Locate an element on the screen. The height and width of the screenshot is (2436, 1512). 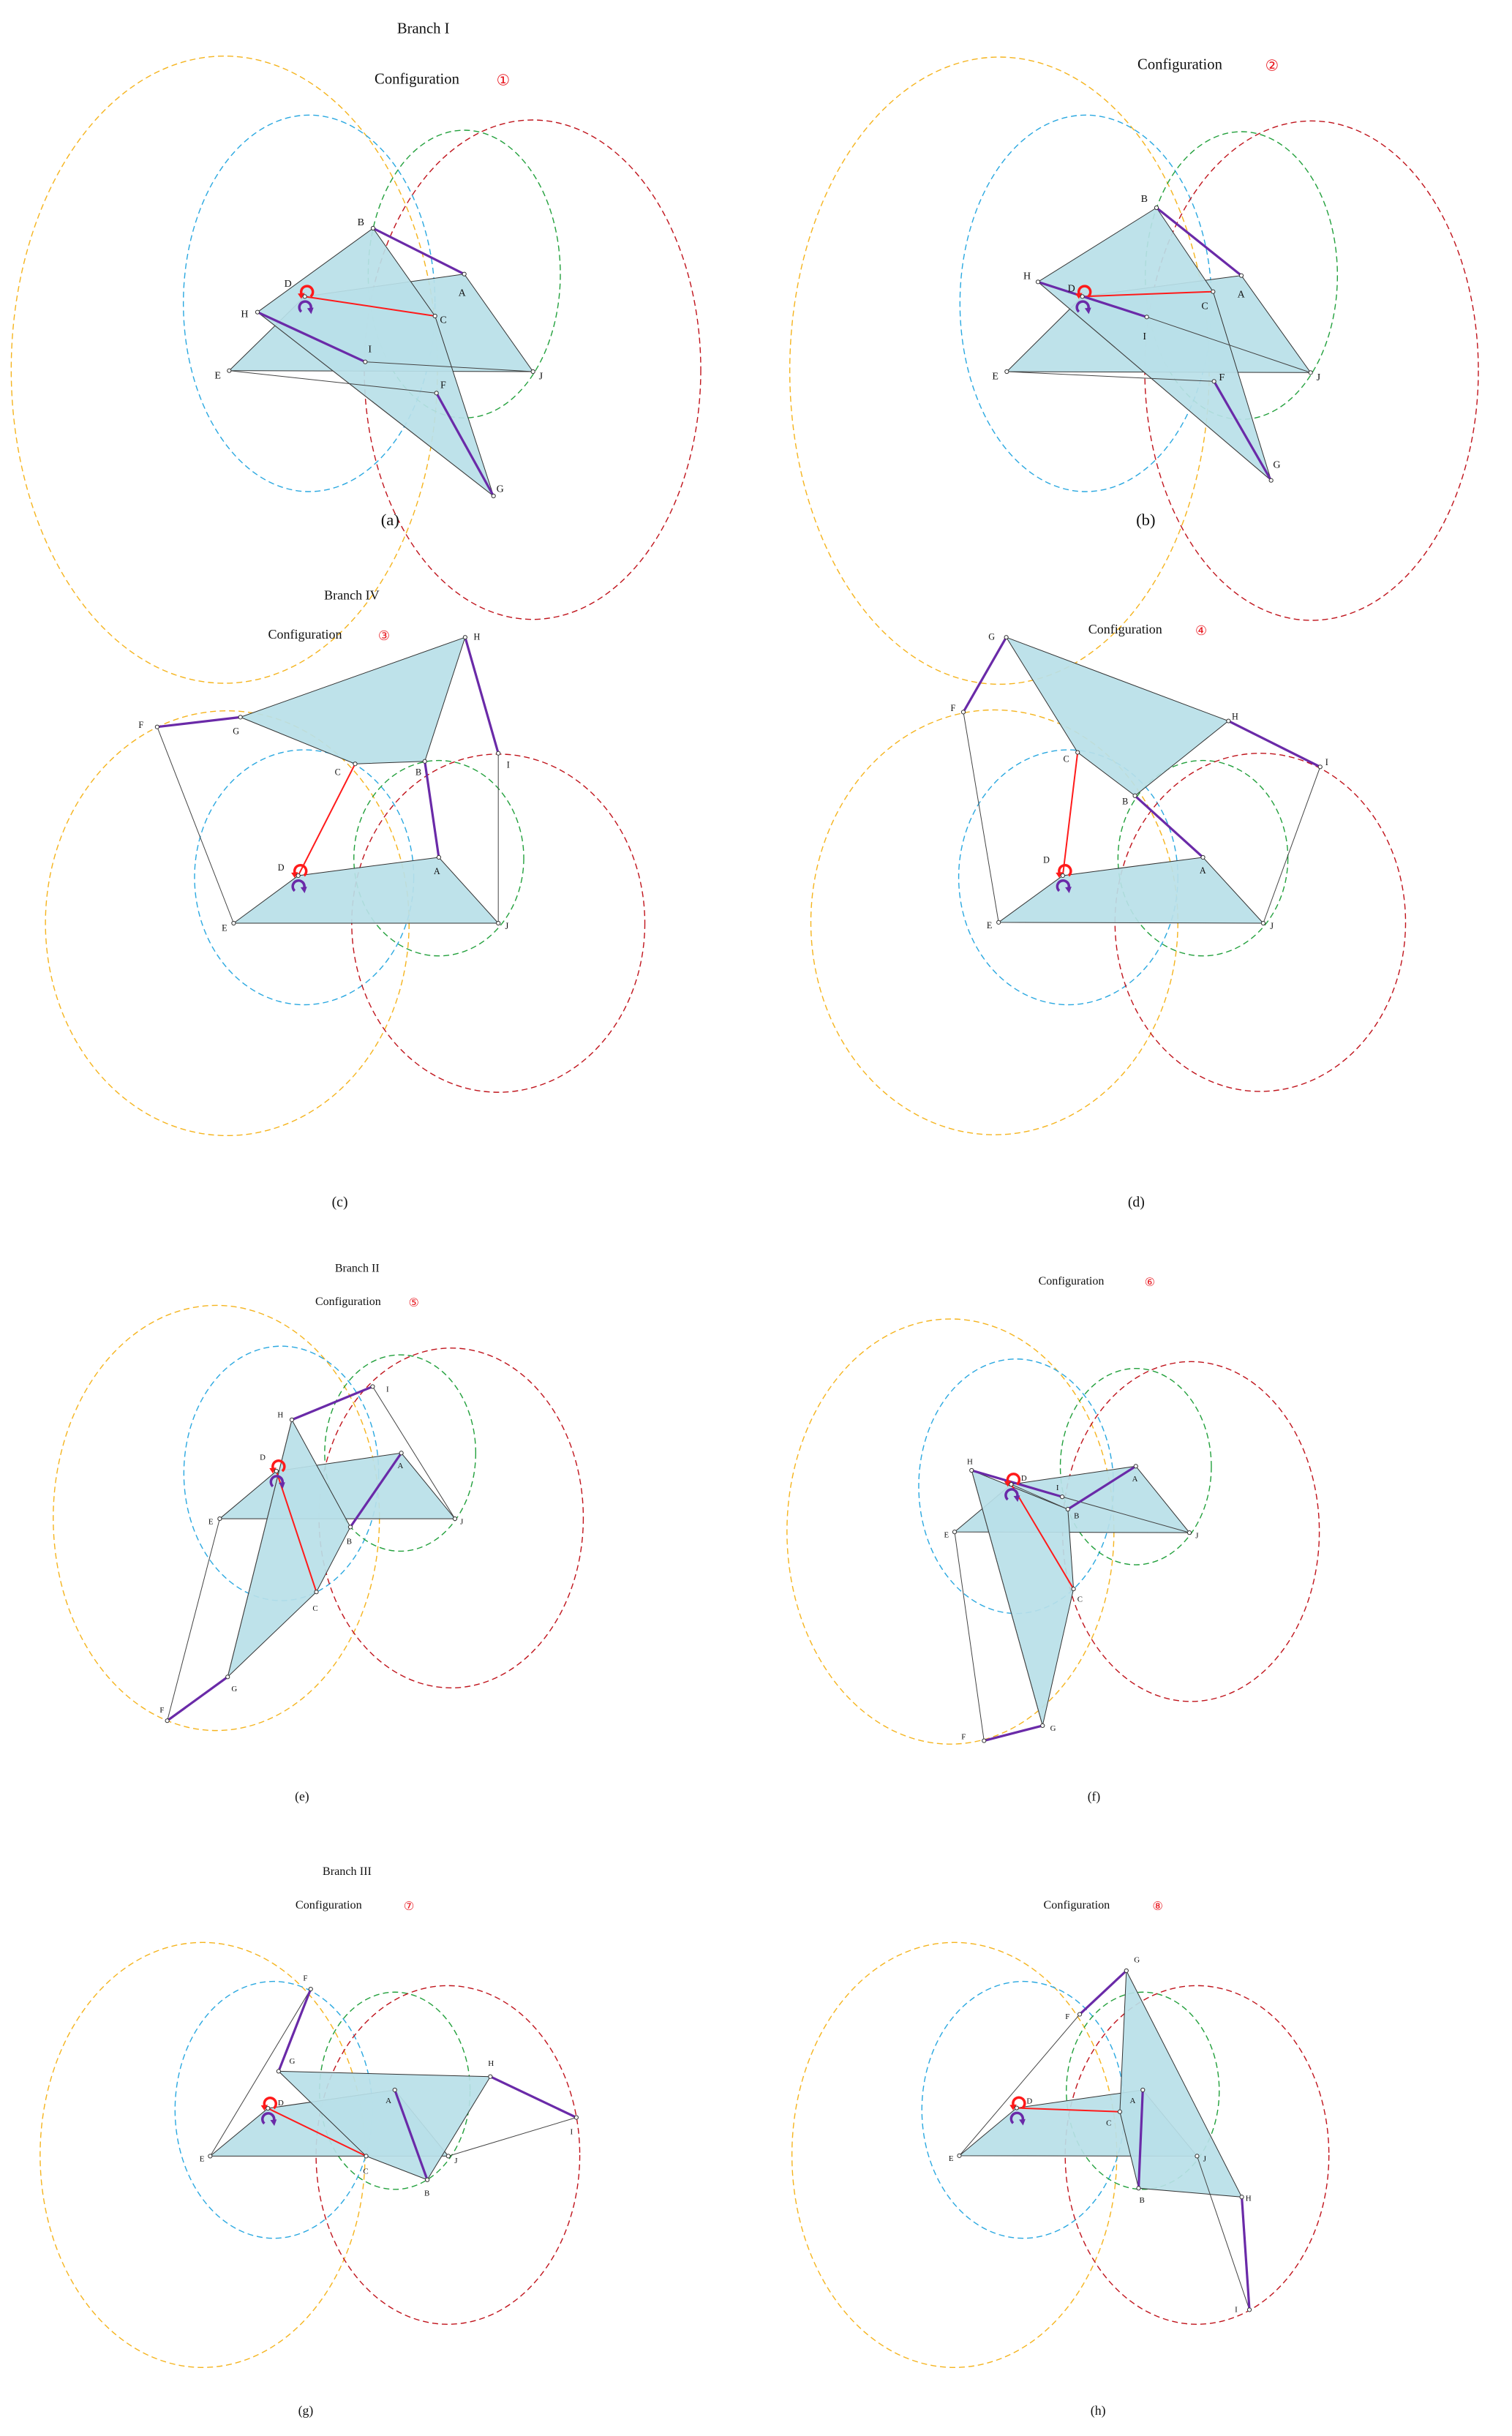
configuration-number: ⑤ is located at coordinates (413, 1302).